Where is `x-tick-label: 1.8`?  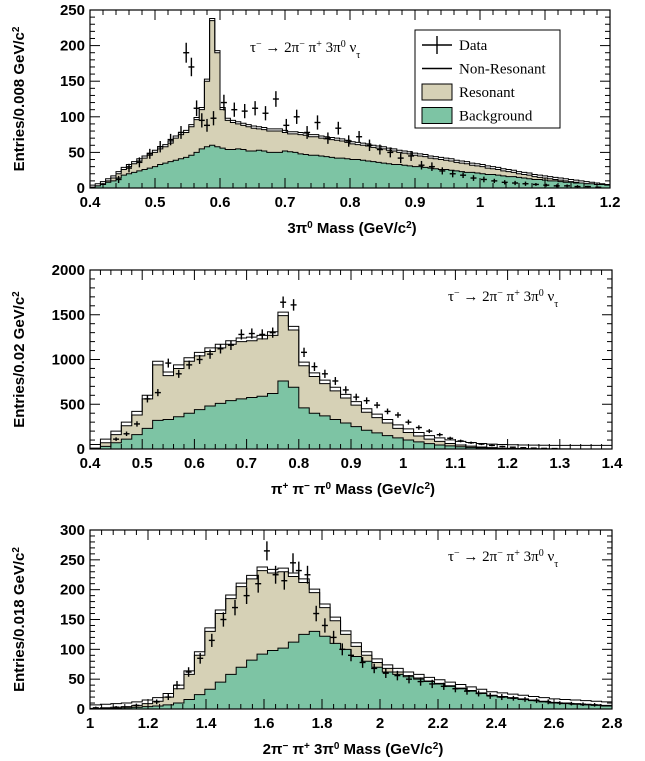
x-tick-label: 1.8 is located at coordinates (322, 723).